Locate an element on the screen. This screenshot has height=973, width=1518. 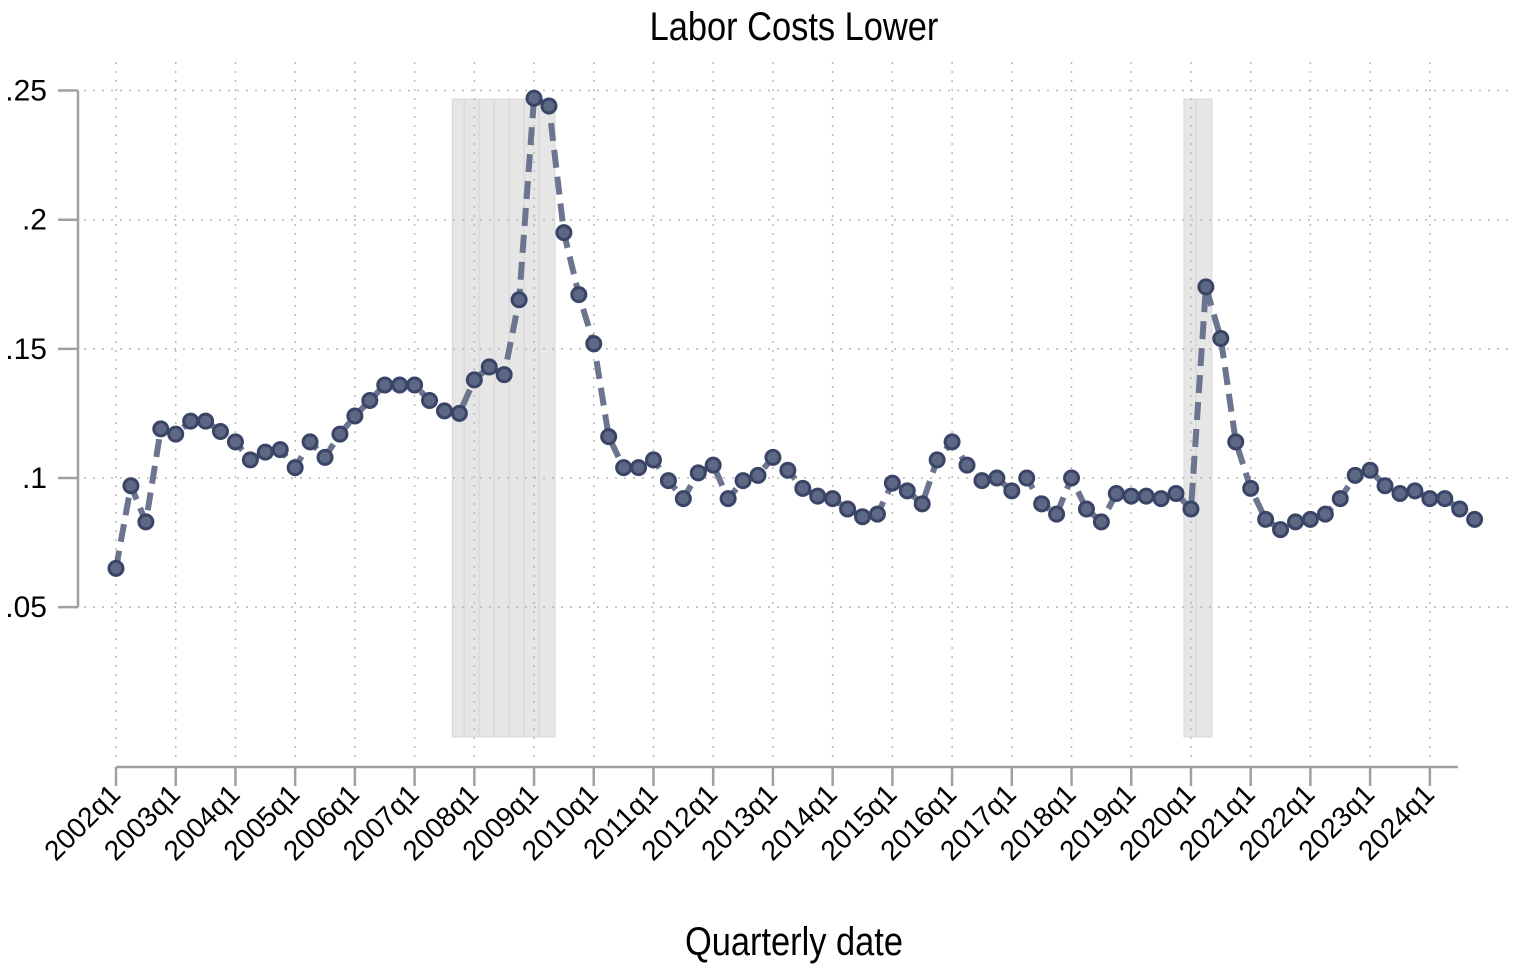
y-tick-label: .2 is located at coordinates (34, 220).